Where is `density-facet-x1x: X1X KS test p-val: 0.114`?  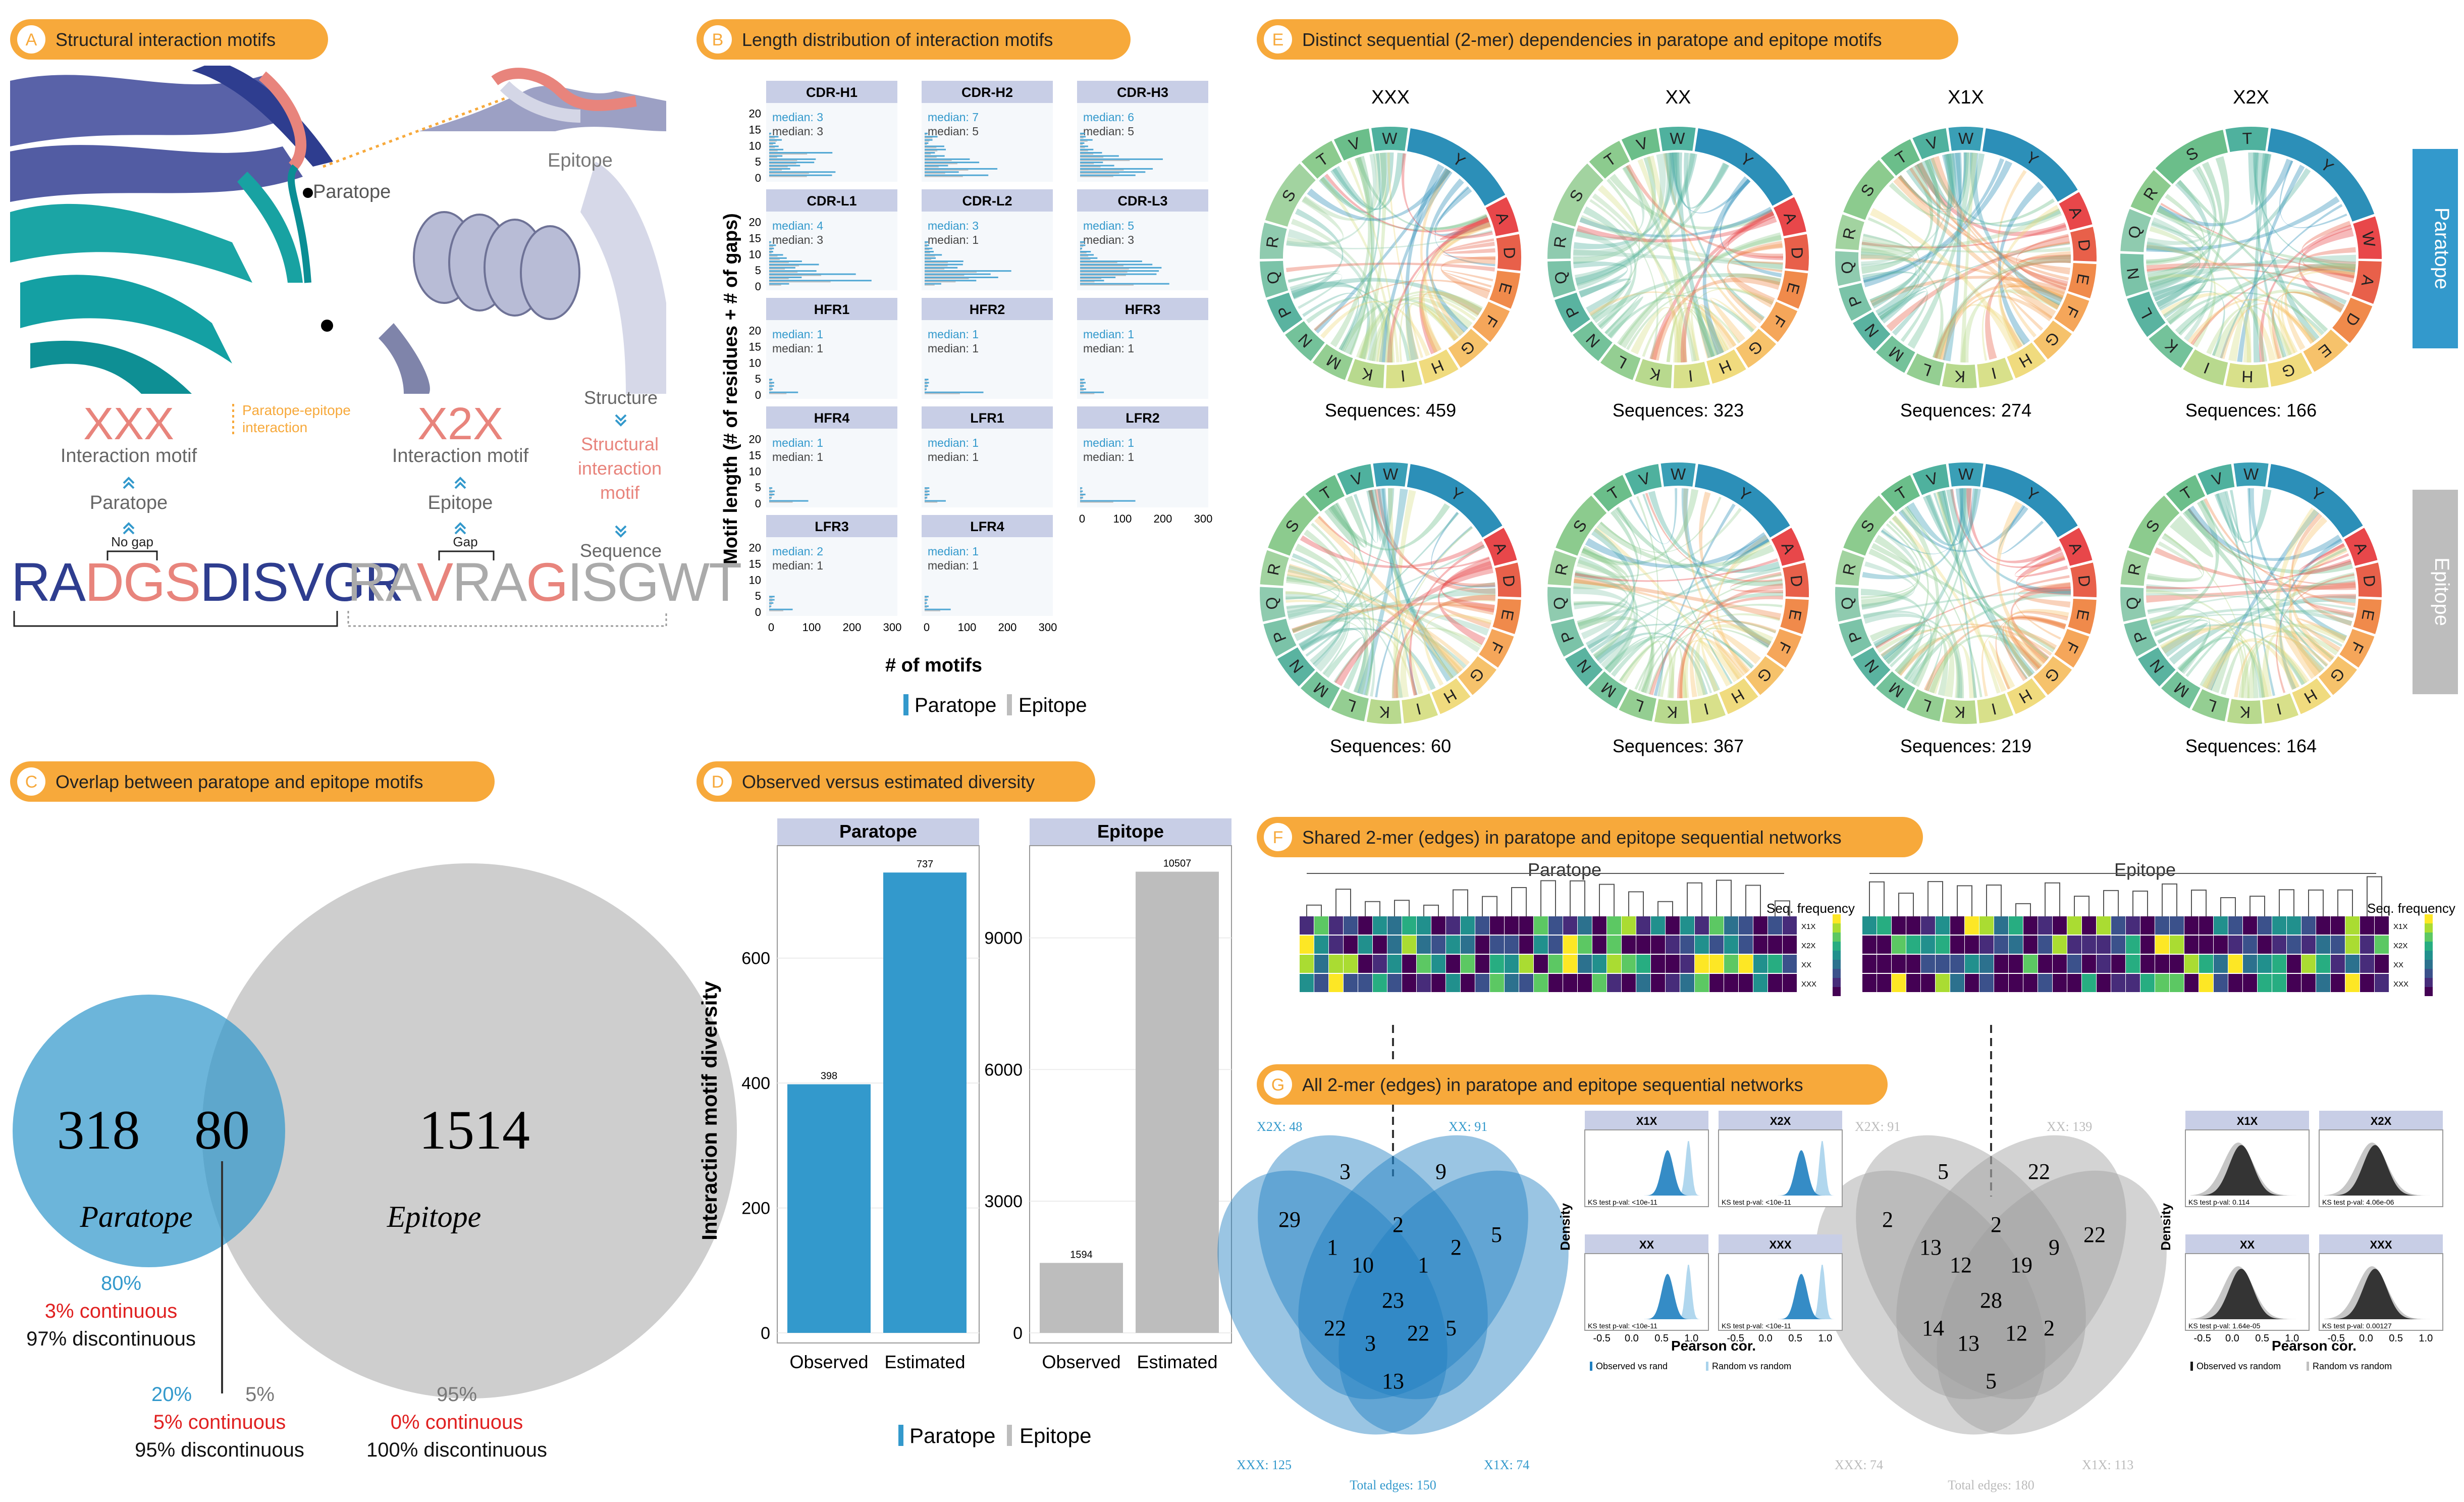 density-facet-x1x: X1X KS test p-val: 0.114 is located at coordinates (2247, 1159).